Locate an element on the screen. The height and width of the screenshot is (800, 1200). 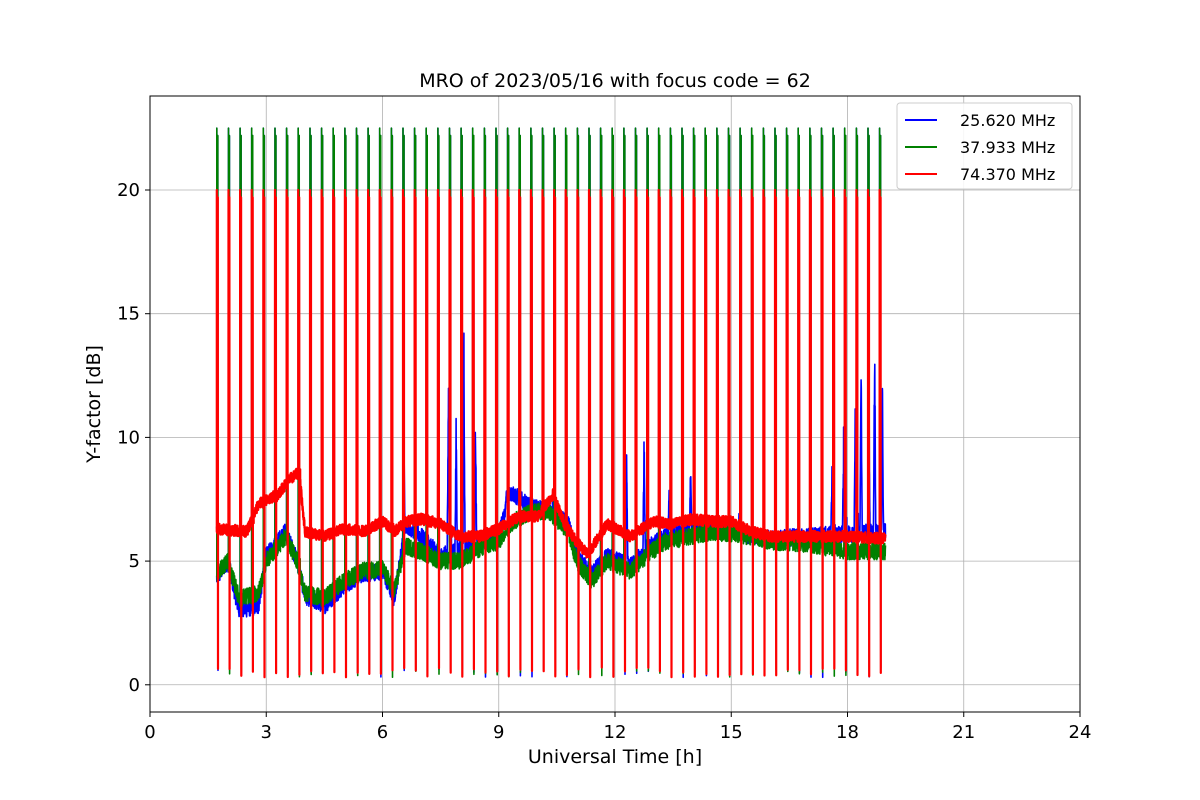
x-tick-label: 6 is located at coordinates (382, 732).